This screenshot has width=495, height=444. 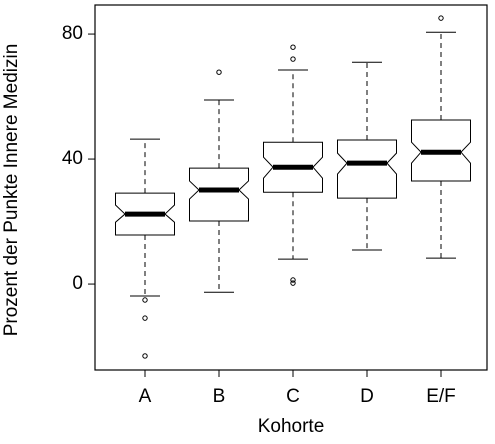 What do you see at coordinates (72, 33) in the screenshot?
I see `y-tick-label: 80` at bounding box center [72, 33].